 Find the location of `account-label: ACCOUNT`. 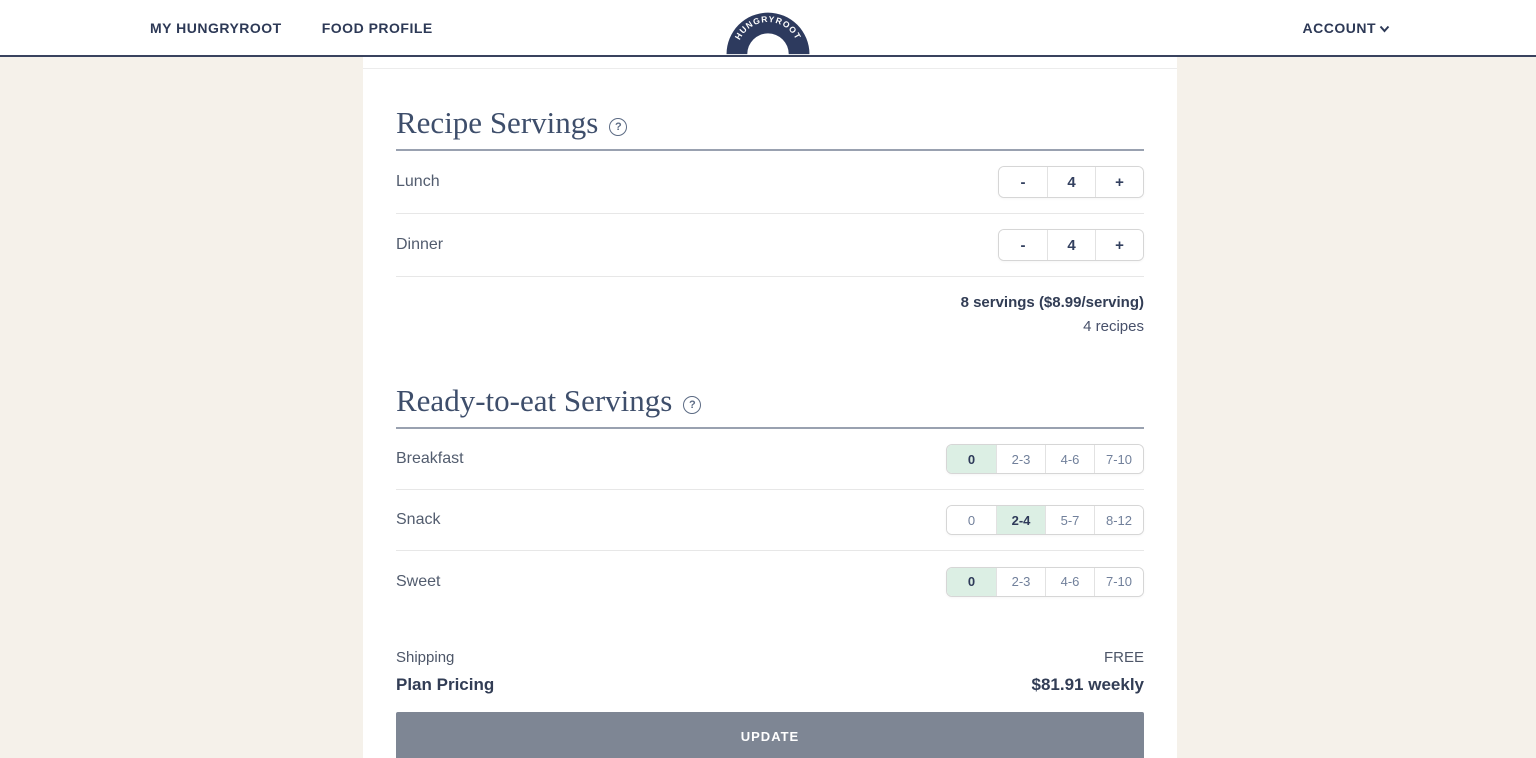

account-label: ACCOUNT is located at coordinates (1339, 27).